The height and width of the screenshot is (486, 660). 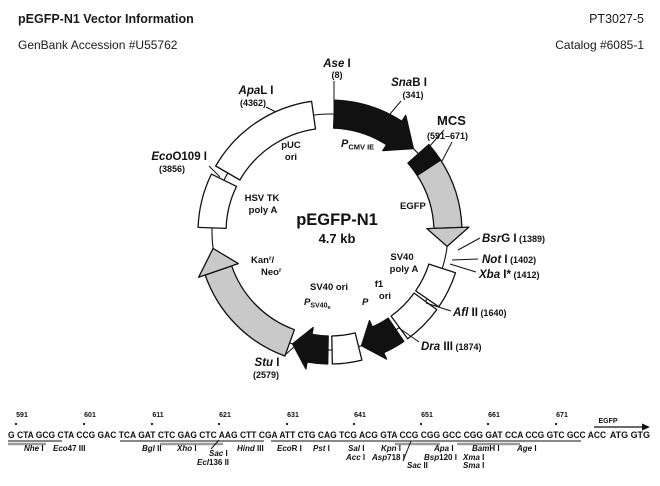 I want to click on segment-sv40-polya, so click(x=436, y=285).